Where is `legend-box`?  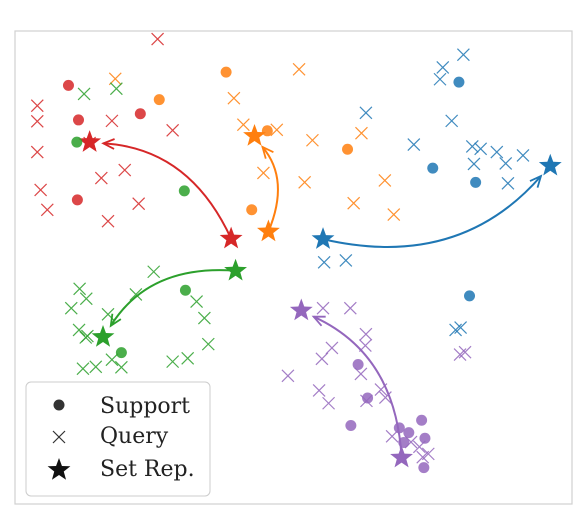 legend-box is located at coordinates (118, 439).